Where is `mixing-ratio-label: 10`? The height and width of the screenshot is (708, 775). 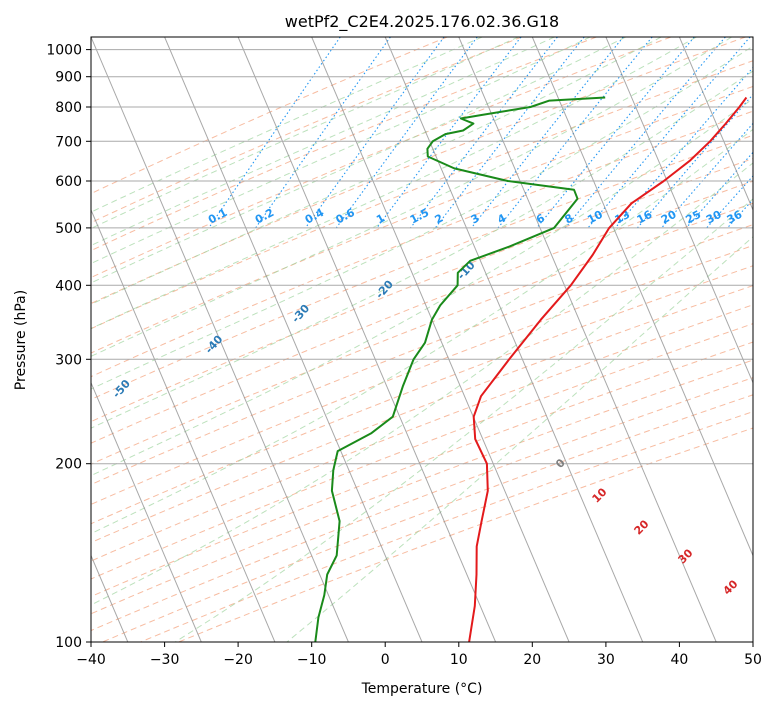
mixing-ratio-label: 10 is located at coordinates (595, 217).